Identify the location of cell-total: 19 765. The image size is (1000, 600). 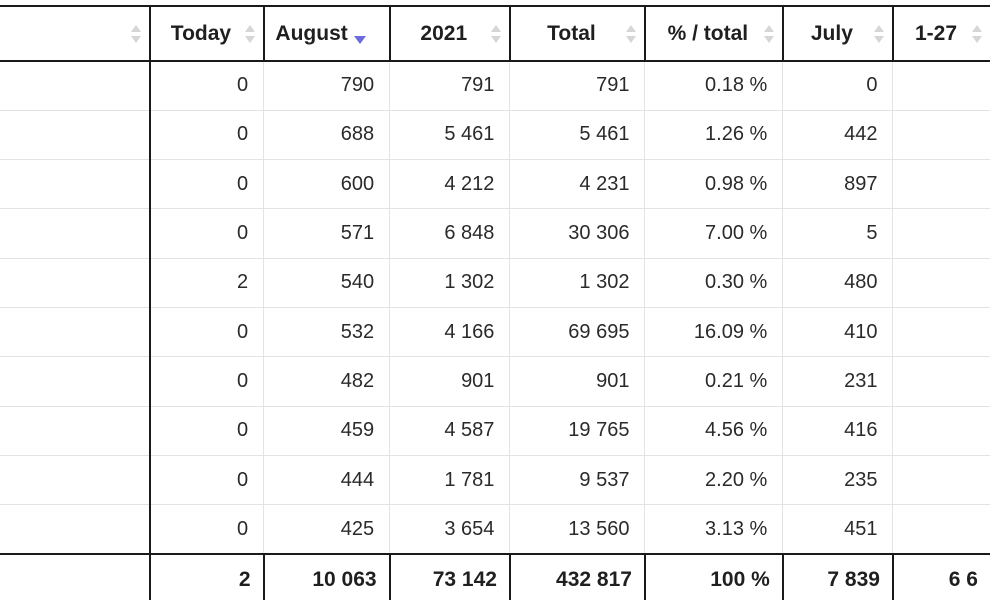
(577, 431).